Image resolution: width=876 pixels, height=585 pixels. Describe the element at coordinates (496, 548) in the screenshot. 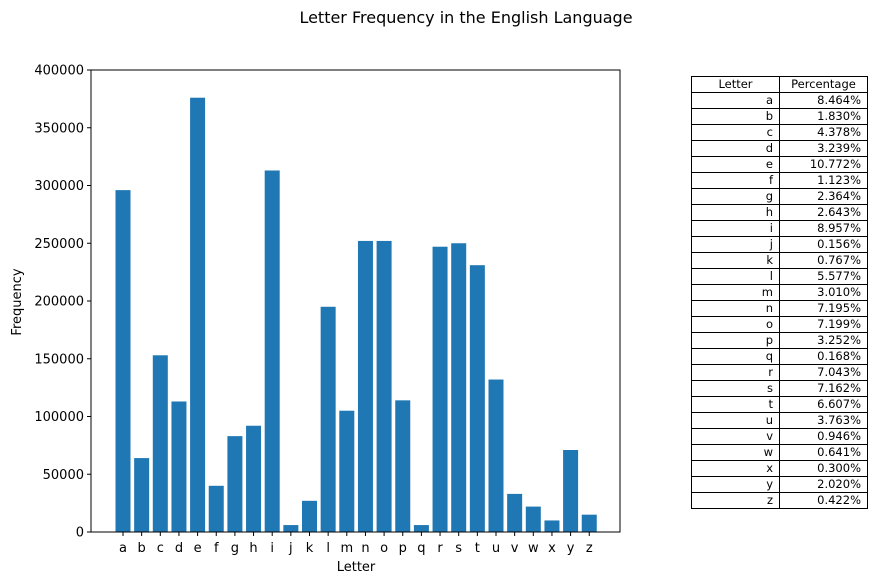

I see `x-tick-label: u` at that location.